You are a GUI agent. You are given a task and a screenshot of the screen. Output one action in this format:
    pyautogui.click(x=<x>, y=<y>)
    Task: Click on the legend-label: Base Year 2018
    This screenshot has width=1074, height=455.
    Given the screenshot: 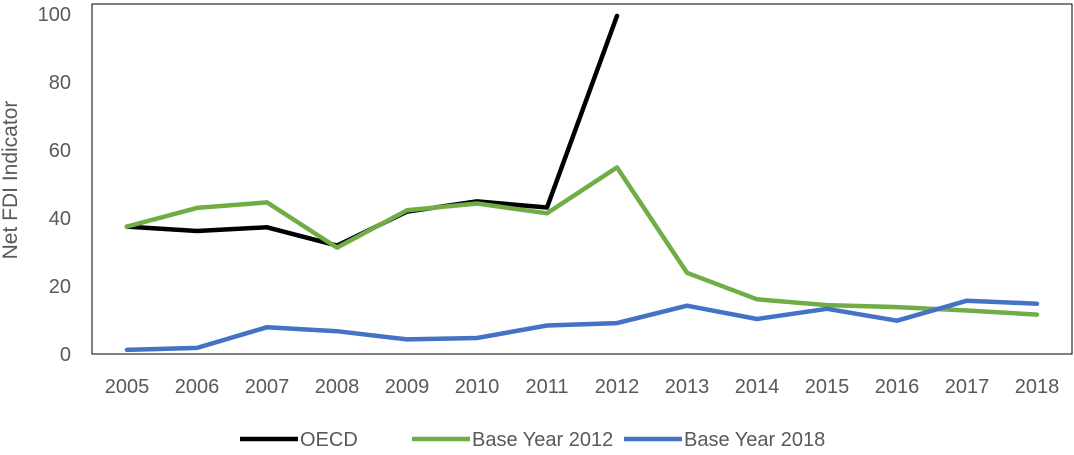 What is the action you would take?
    pyautogui.click(x=754, y=439)
    